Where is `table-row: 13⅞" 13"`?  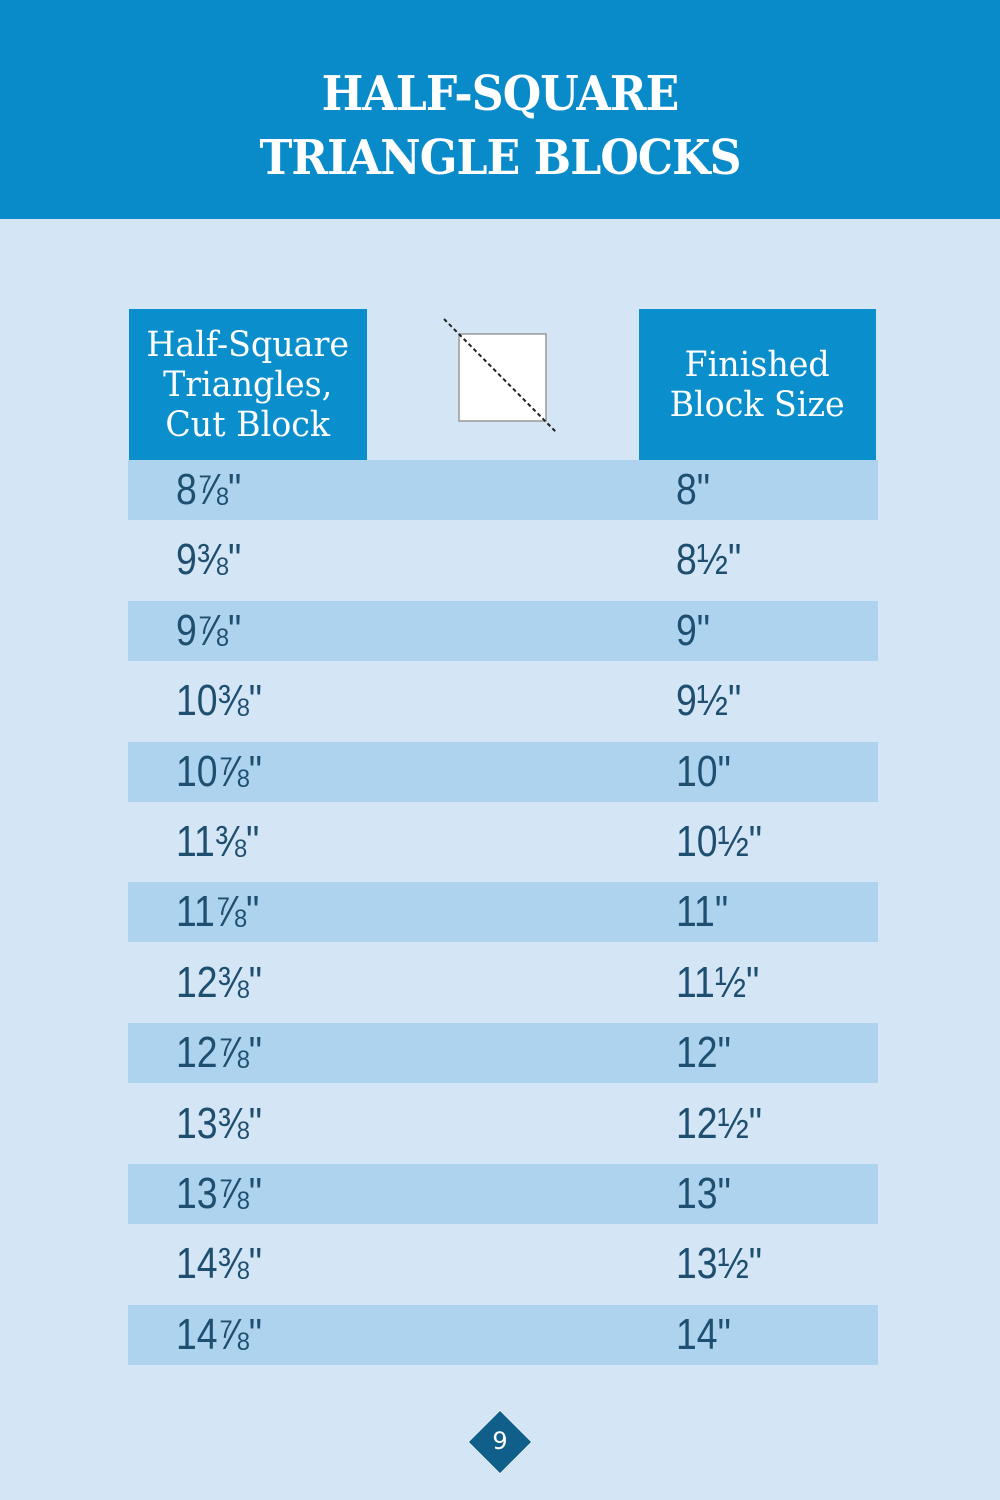 table-row: 13⅞" 13" is located at coordinates (503, 1194).